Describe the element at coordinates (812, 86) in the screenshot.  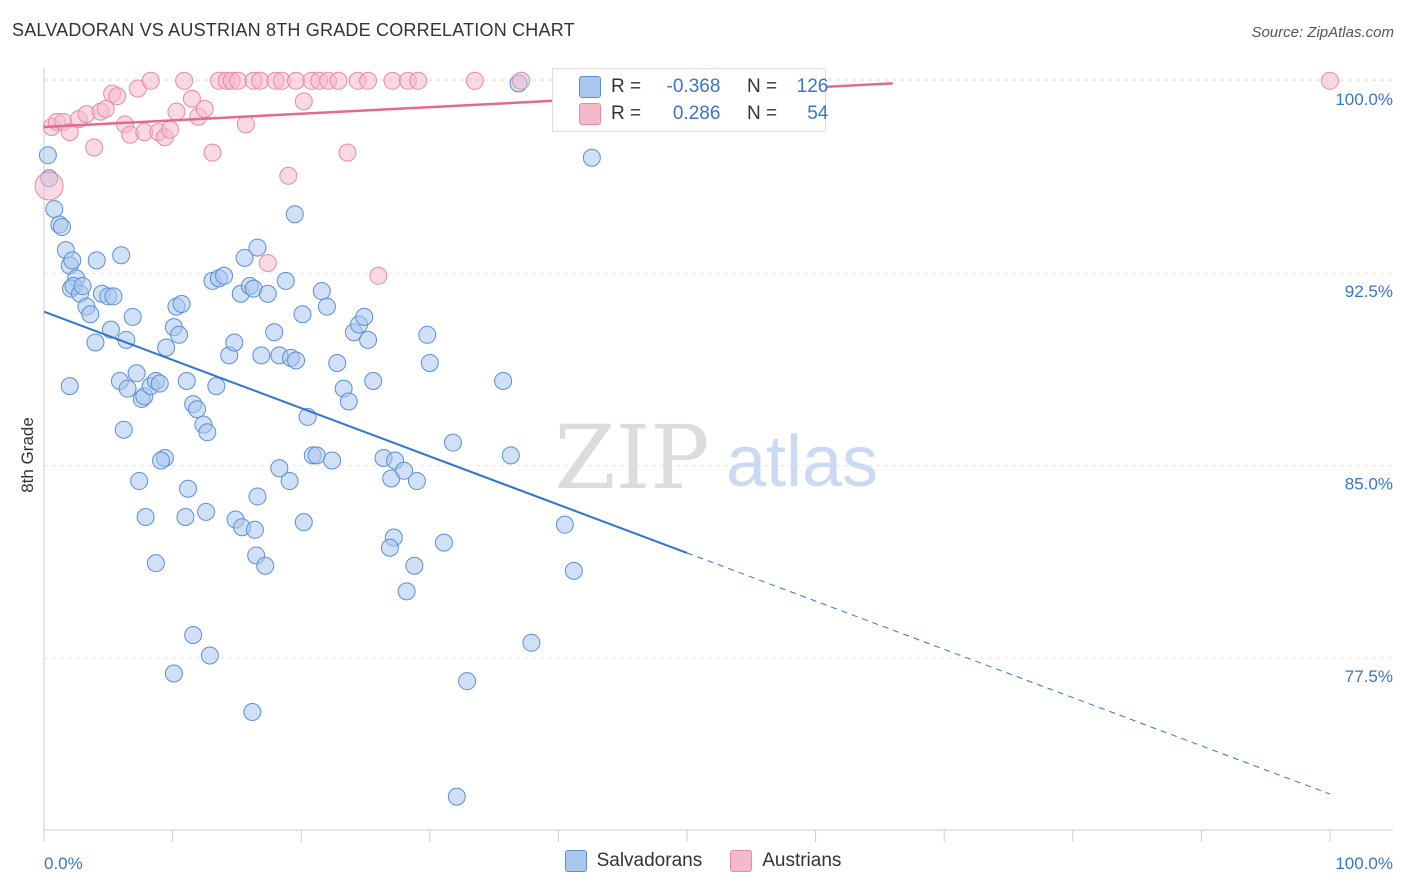
I see `n-value: 126` at that location.